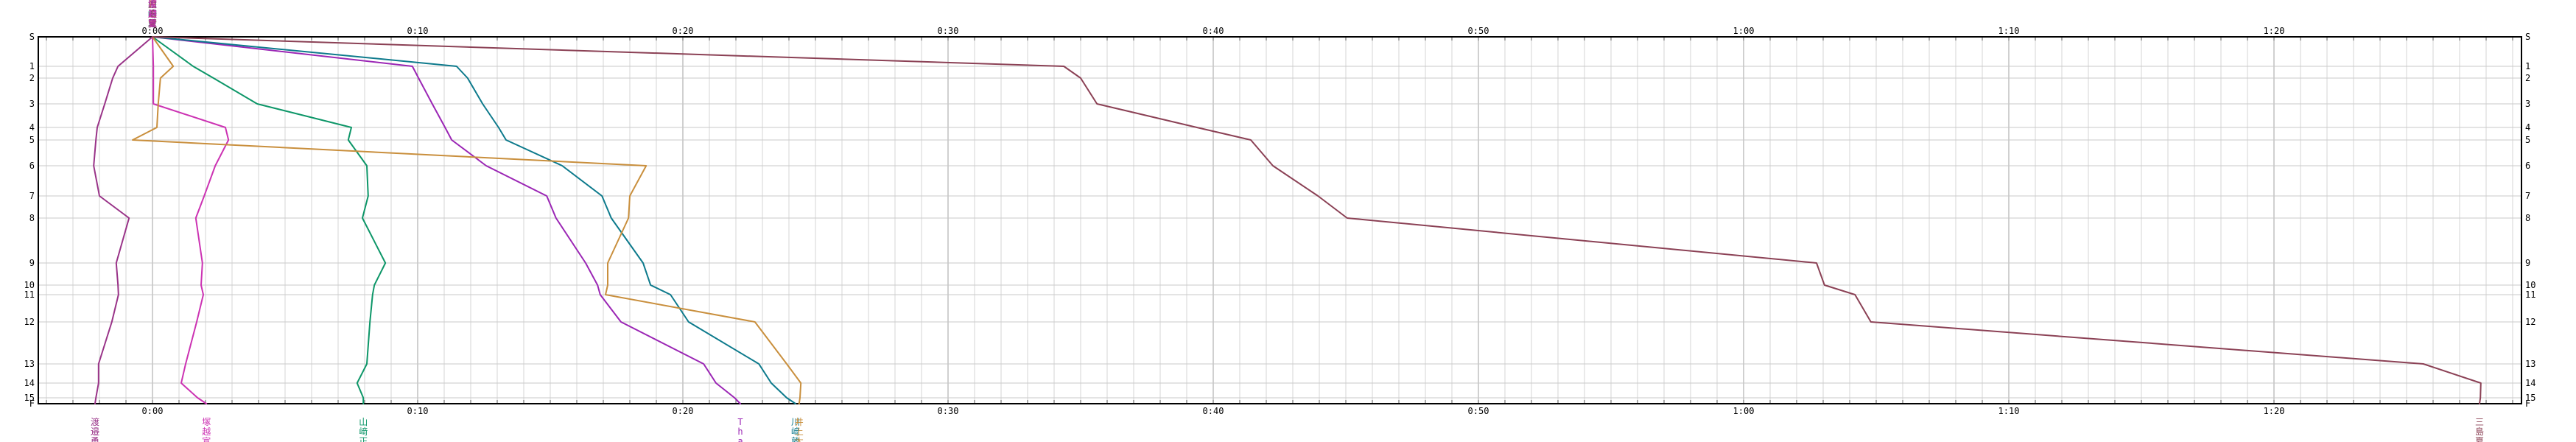 The height and width of the screenshot is (442, 2576). I want to click on runner-start-label-川﨑敦: 﨑, so click(152, 14).